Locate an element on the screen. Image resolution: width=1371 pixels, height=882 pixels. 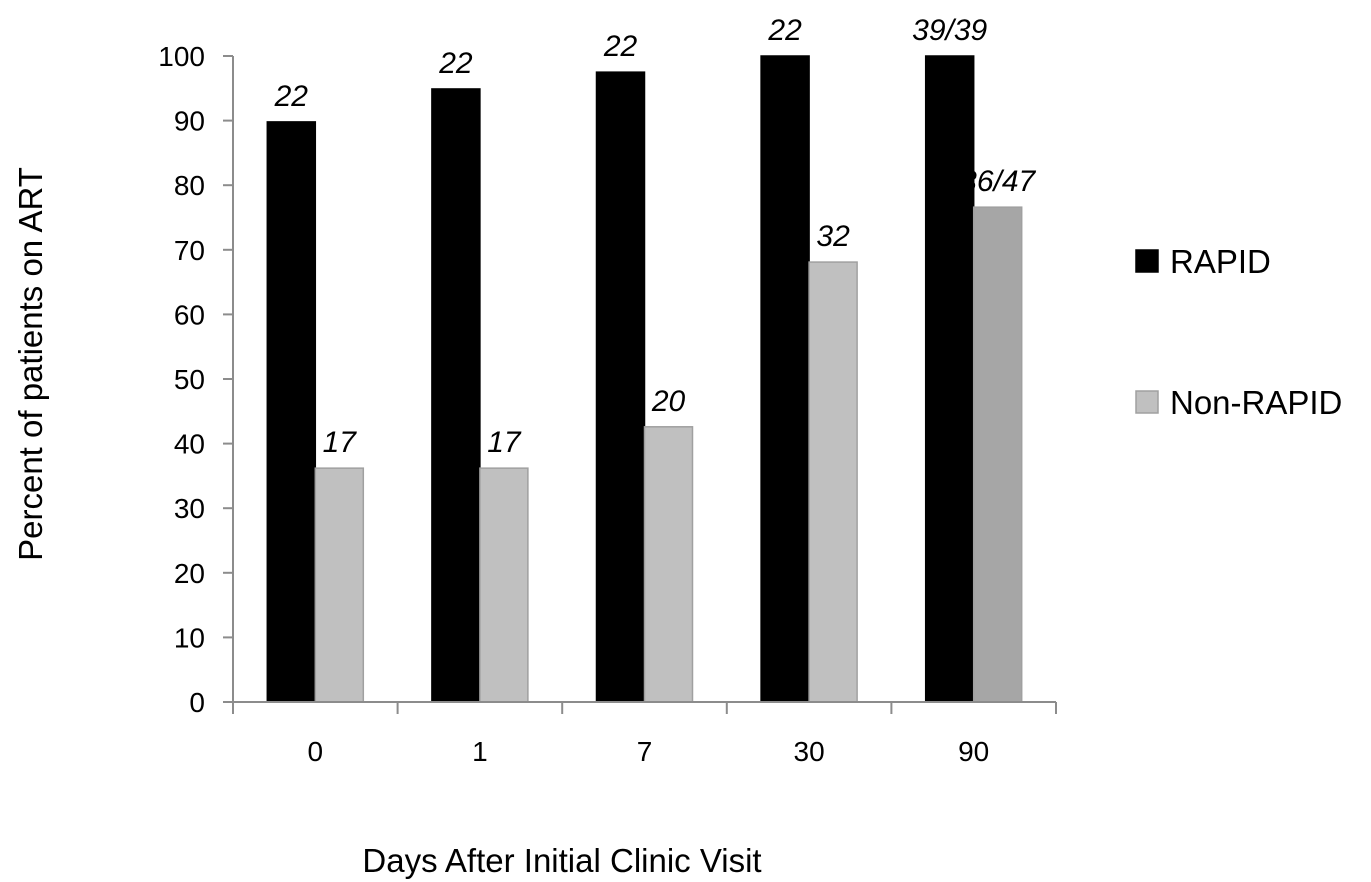
legend-swatch-non-rapid is located at coordinates (1147, 402).